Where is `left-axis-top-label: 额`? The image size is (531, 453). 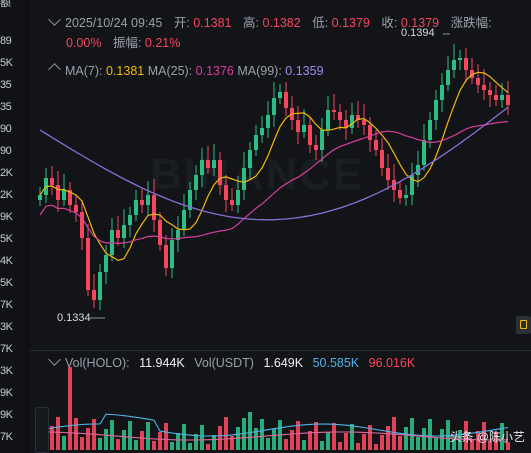 left-axis-top-label: 额 is located at coordinates (5, 4).